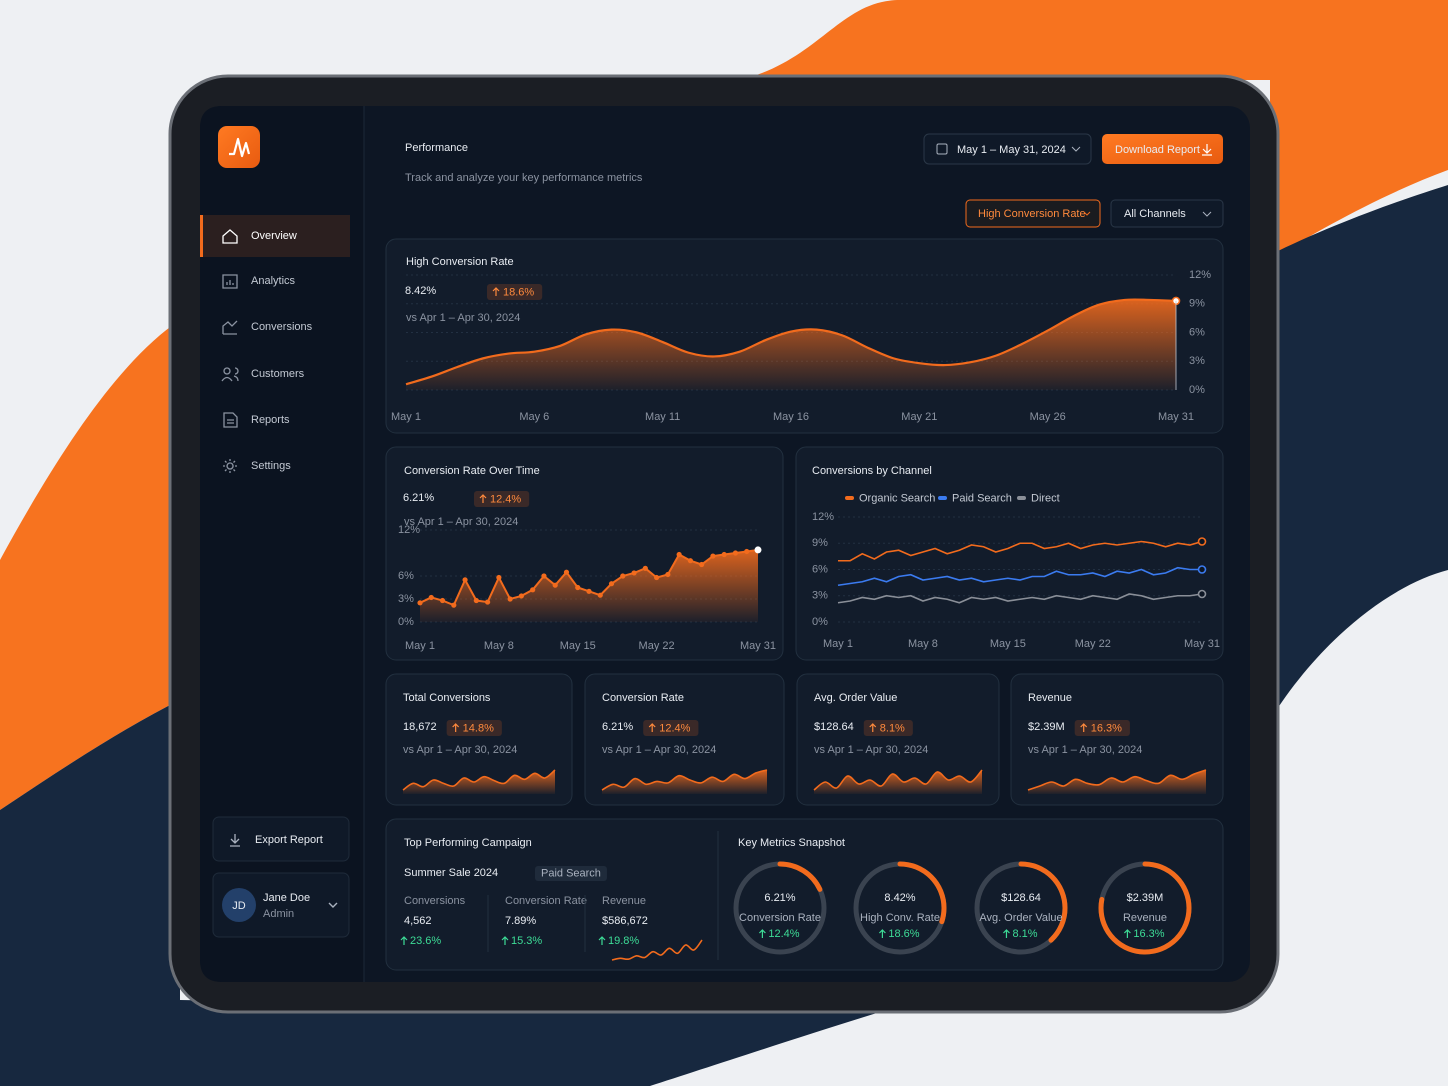 The width and height of the screenshot is (1448, 1086). I want to click on export-button, so click(281, 839).